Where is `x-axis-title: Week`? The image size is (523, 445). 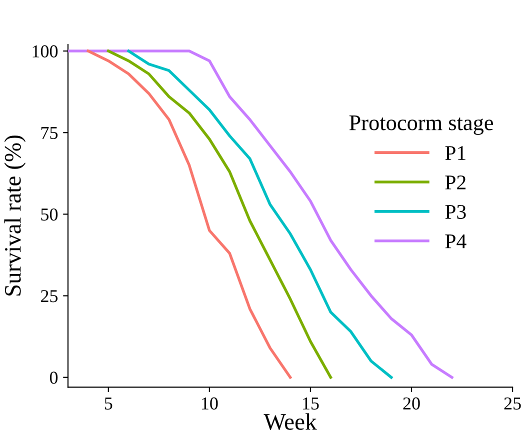 x-axis-title: Week is located at coordinates (290, 421).